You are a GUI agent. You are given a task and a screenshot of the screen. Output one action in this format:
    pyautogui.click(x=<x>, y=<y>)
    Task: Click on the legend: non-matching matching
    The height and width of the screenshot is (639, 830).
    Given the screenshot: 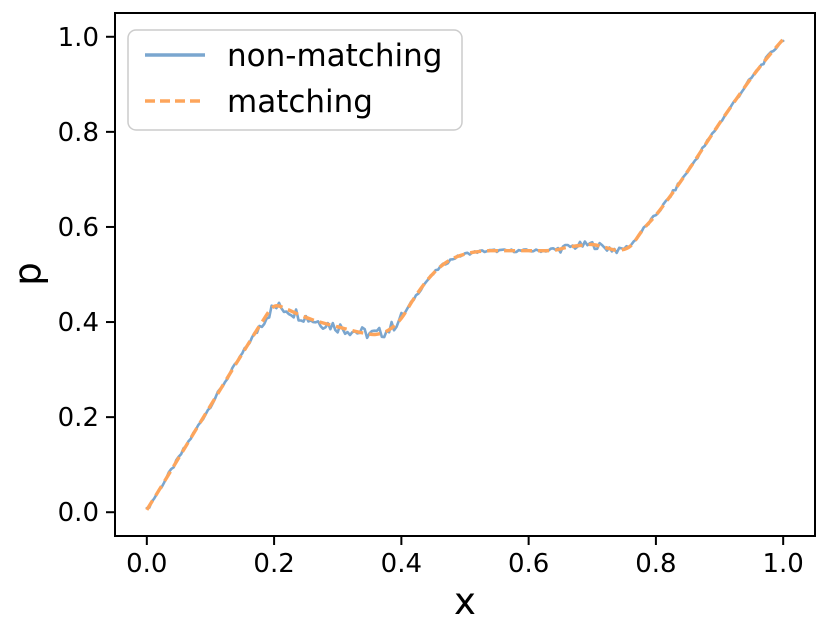 What is the action you would take?
    pyautogui.click(x=295, y=80)
    